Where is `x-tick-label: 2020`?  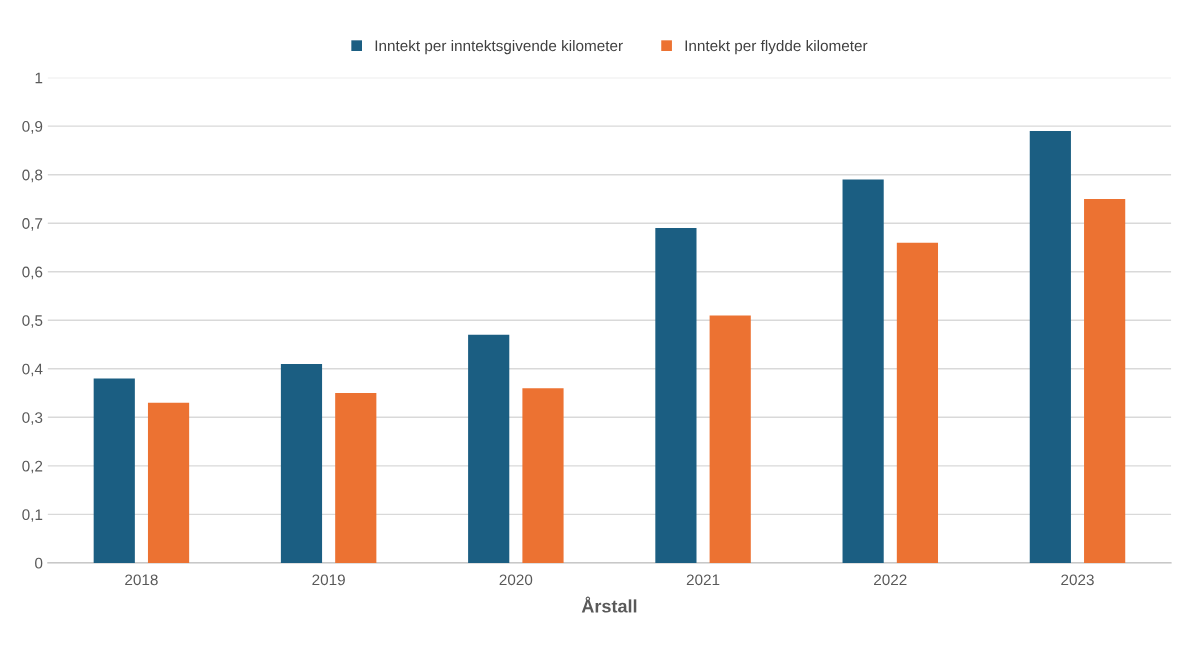 x-tick-label: 2020 is located at coordinates (516, 580).